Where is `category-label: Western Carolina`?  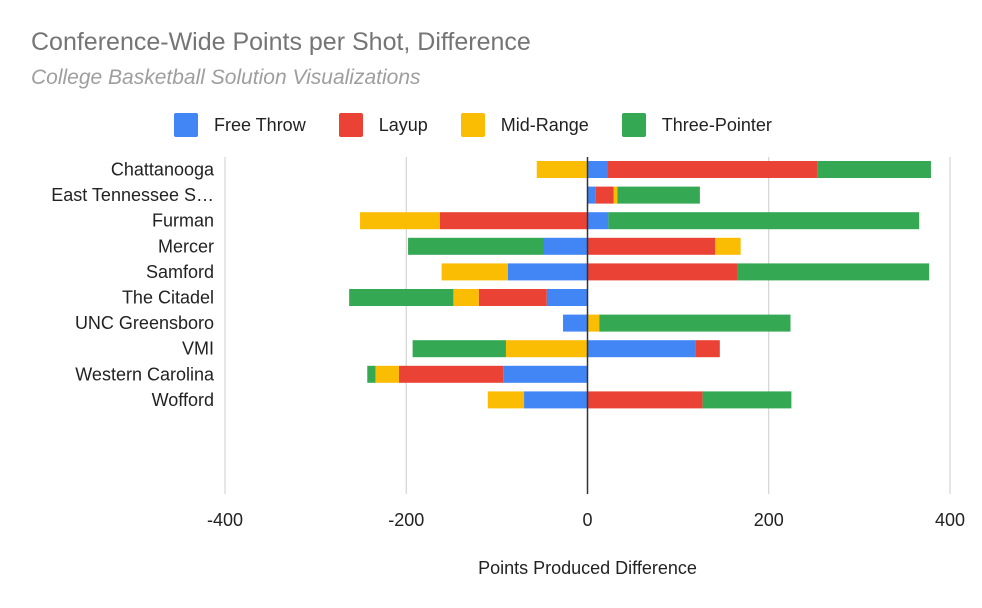
category-label: Western Carolina is located at coordinates (145, 374).